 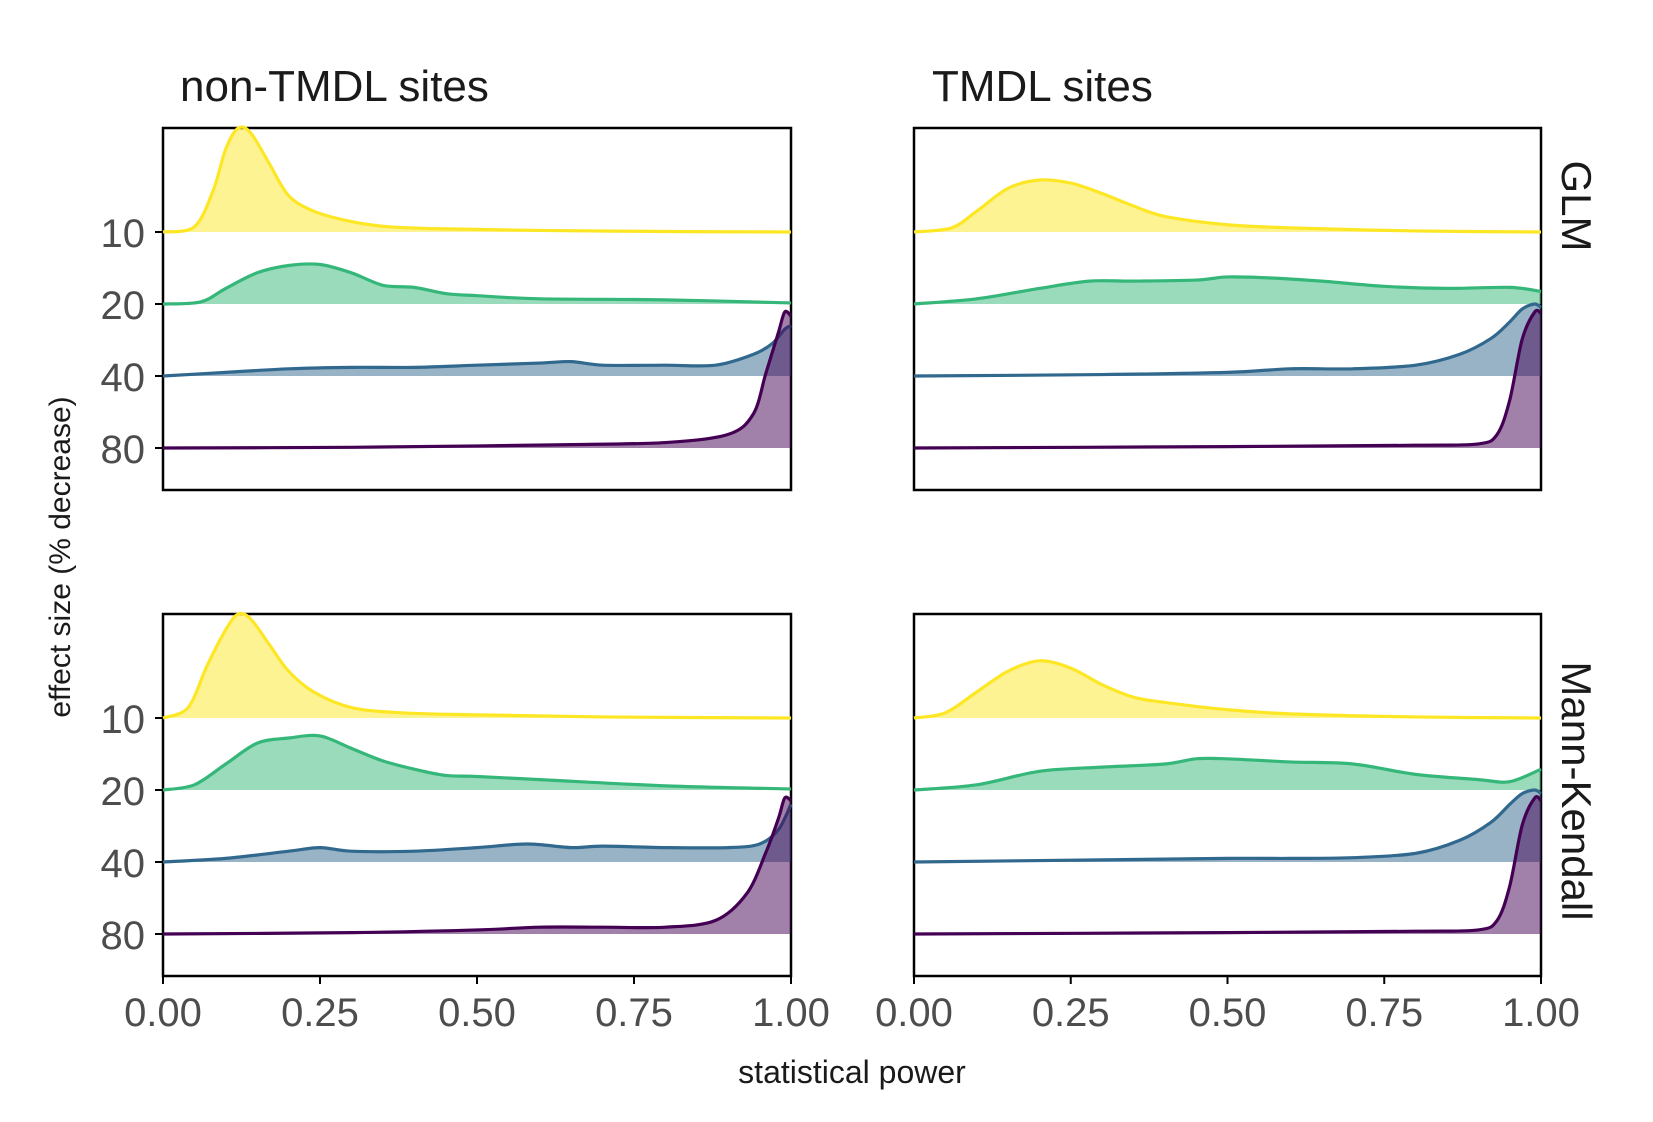 I want to click on x-axis-label: statistical power, so click(x=852, y=1072).